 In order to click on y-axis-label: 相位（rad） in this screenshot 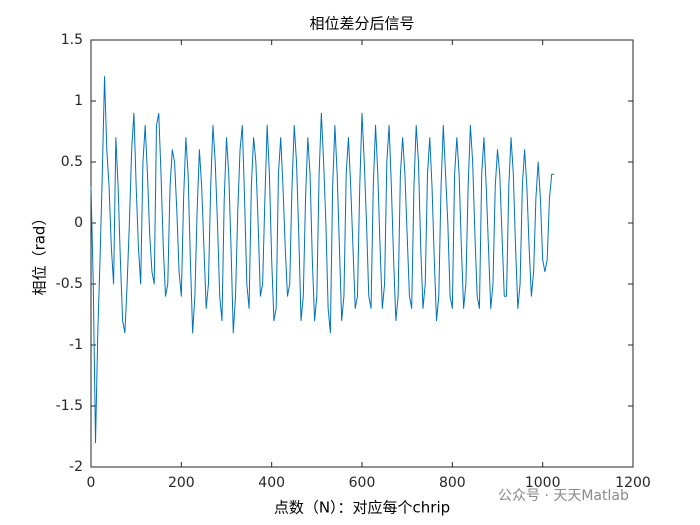, I will do `click(40, 253)`.